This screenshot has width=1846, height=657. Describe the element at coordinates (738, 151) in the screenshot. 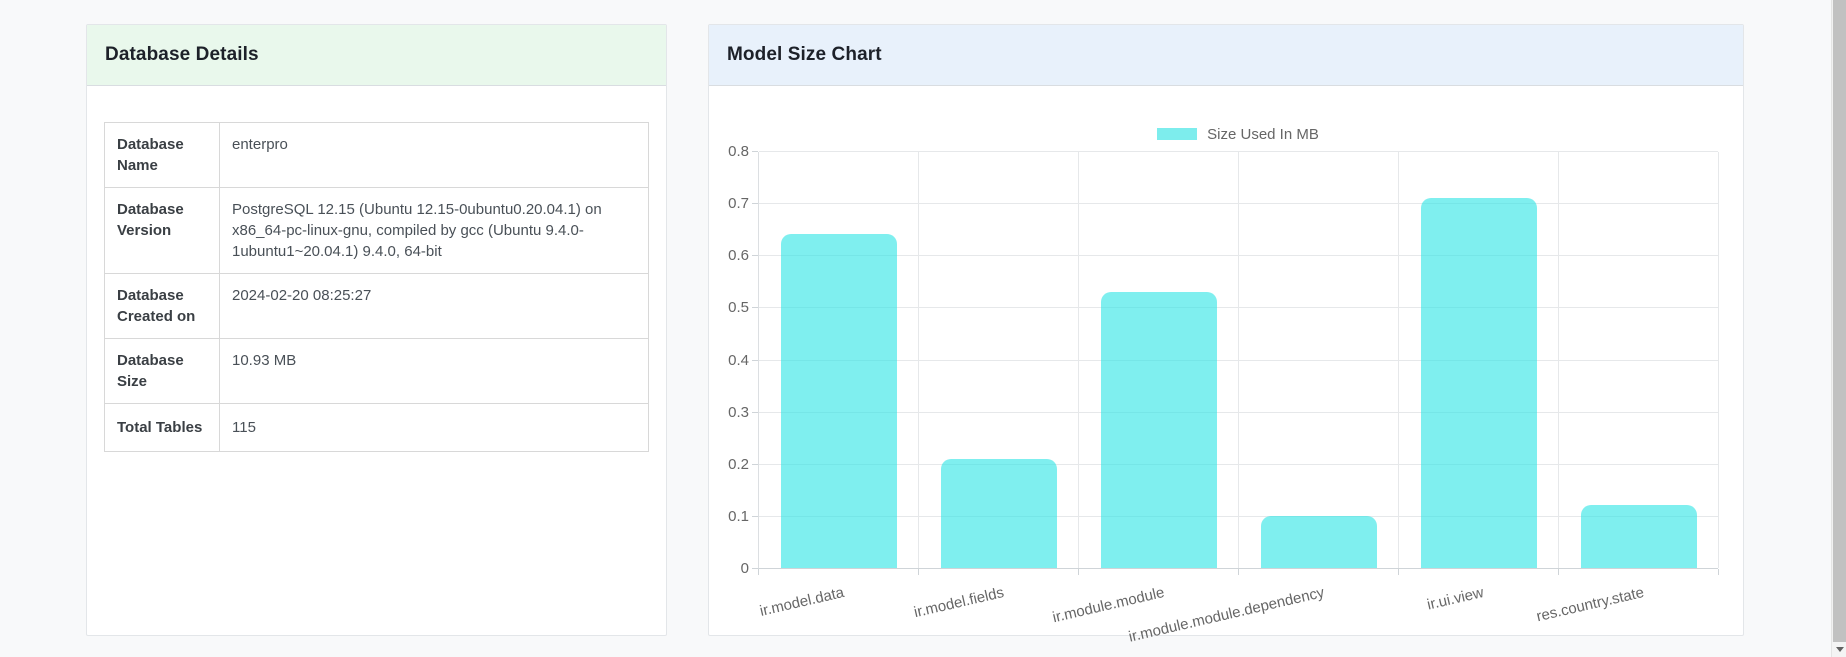

I see `y-tick-label: 0.8` at that location.